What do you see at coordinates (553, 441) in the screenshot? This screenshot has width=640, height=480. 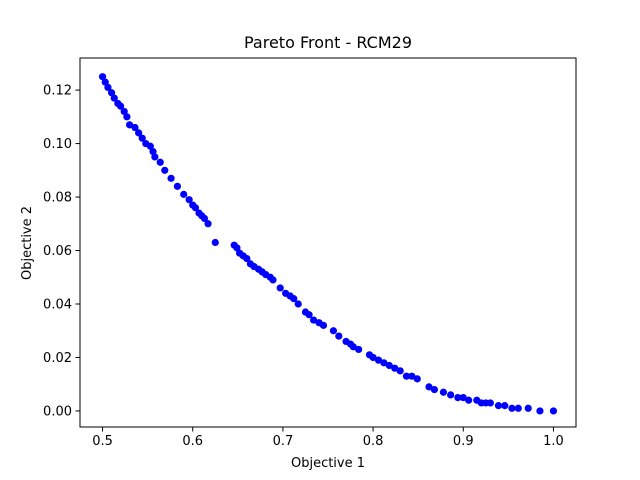 I see `x-tick-label: 1.0` at bounding box center [553, 441].